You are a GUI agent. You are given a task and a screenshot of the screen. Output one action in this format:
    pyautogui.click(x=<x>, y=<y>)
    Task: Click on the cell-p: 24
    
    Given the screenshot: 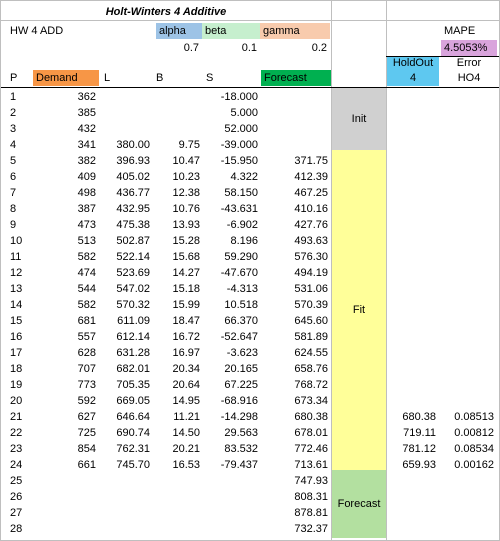 What is the action you would take?
    pyautogui.click(x=16, y=465)
    